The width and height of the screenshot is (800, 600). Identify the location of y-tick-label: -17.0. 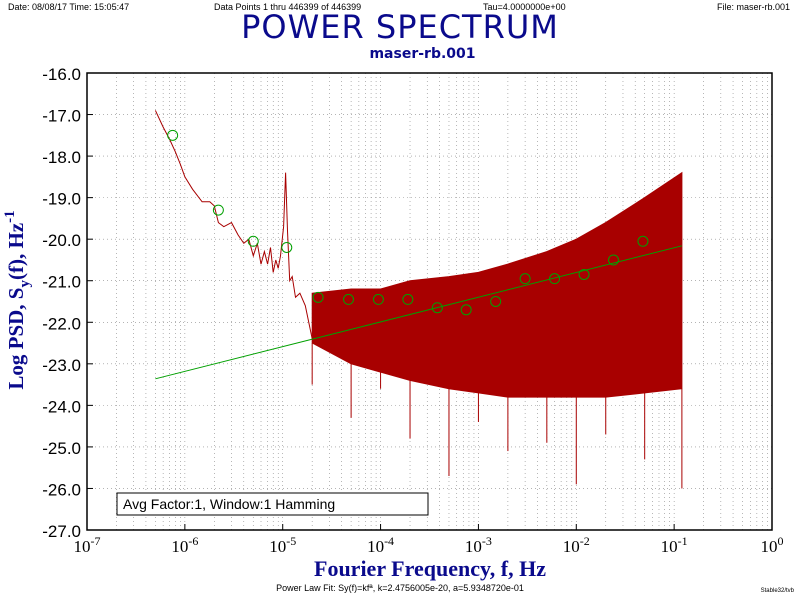
(61, 116).